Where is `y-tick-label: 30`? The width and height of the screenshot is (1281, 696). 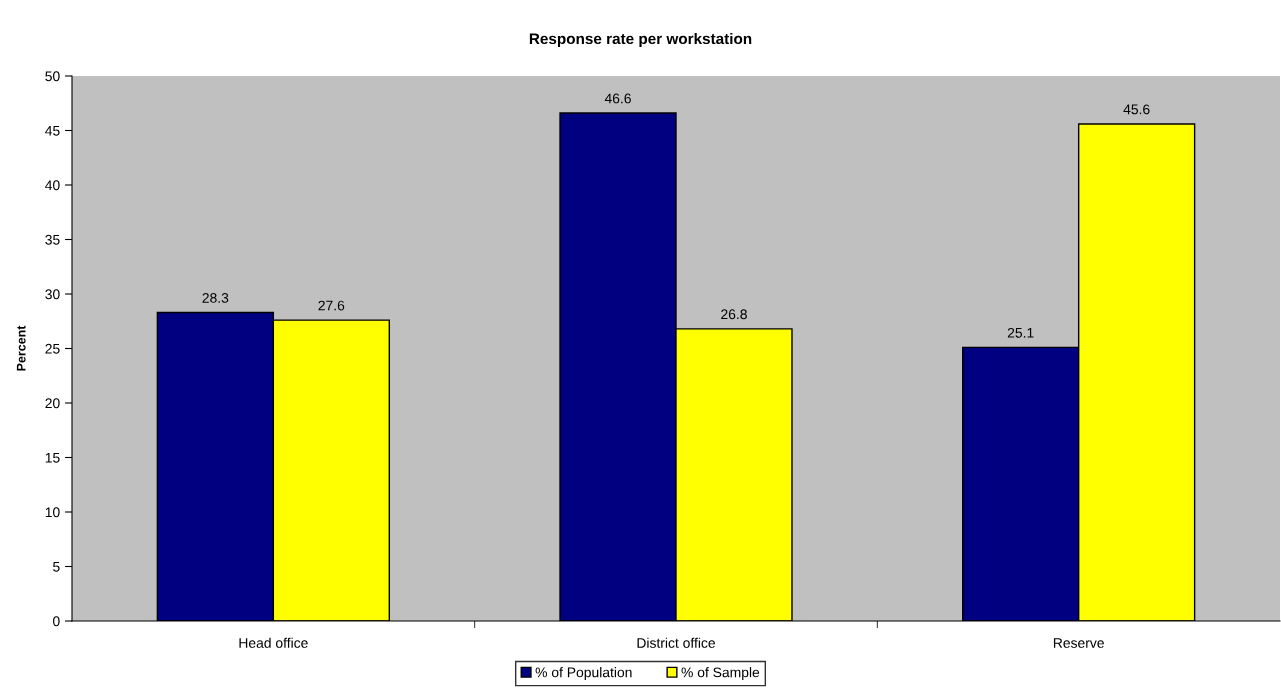 y-tick-label: 30 is located at coordinates (52, 294).